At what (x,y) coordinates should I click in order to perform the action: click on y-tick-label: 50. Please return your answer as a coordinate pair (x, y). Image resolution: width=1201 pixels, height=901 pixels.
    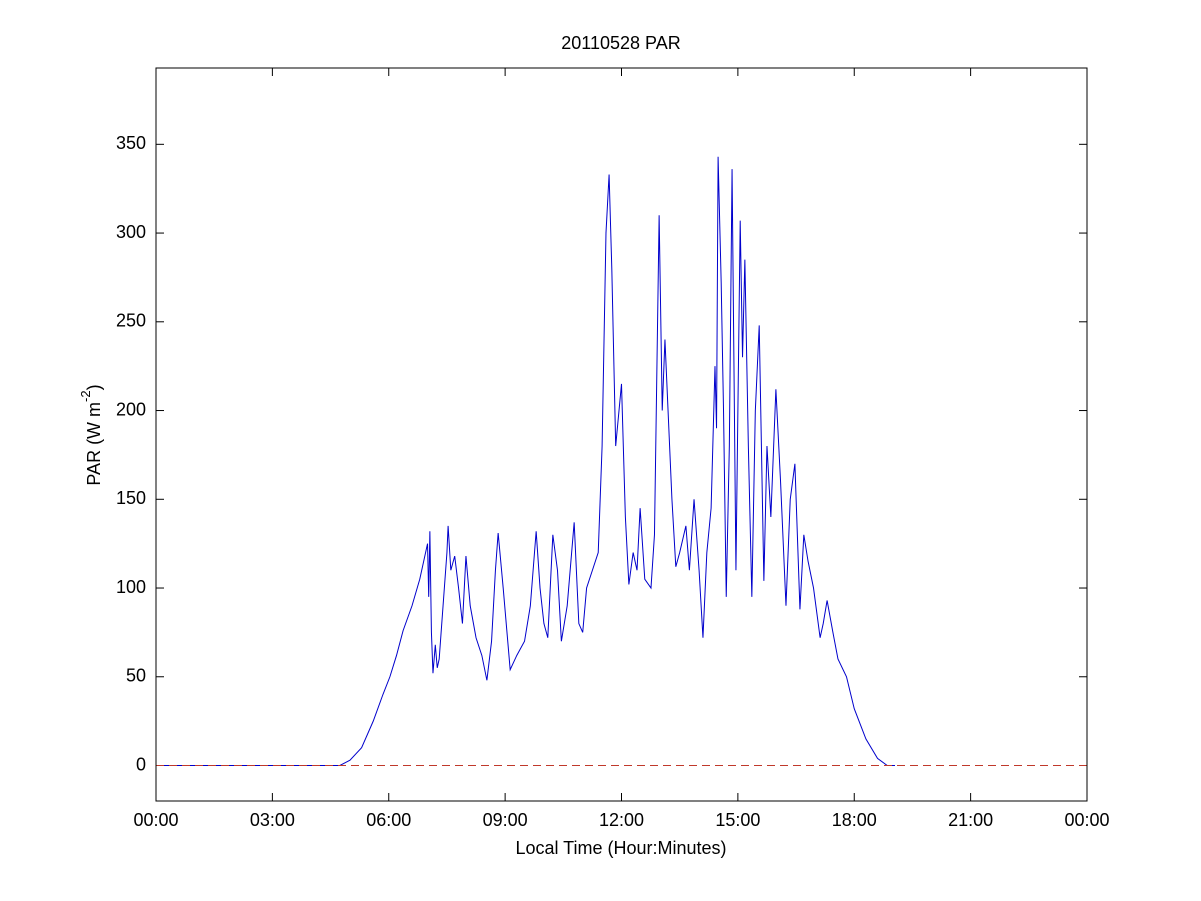
    Looking at the image, I should click on (136, 676).